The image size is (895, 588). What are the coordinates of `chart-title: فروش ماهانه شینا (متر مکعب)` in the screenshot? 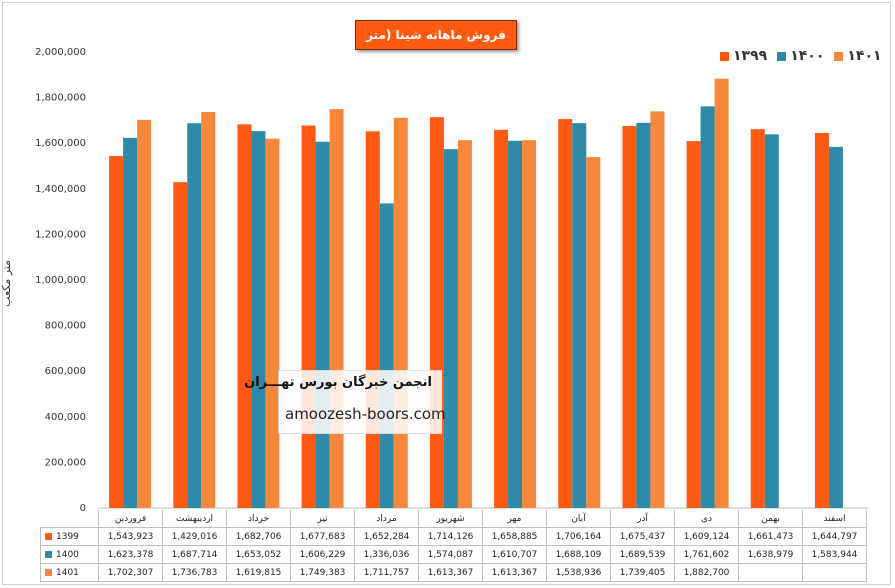 It's located at (436, 45).